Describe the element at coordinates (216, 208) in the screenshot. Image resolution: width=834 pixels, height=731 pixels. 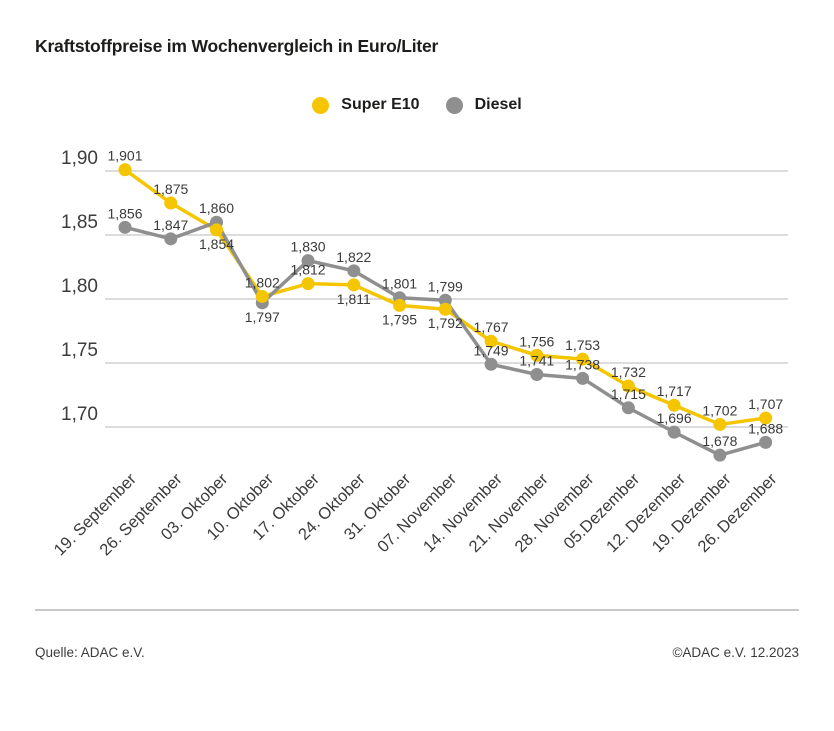
I see `value-label: 1,860` at that location.